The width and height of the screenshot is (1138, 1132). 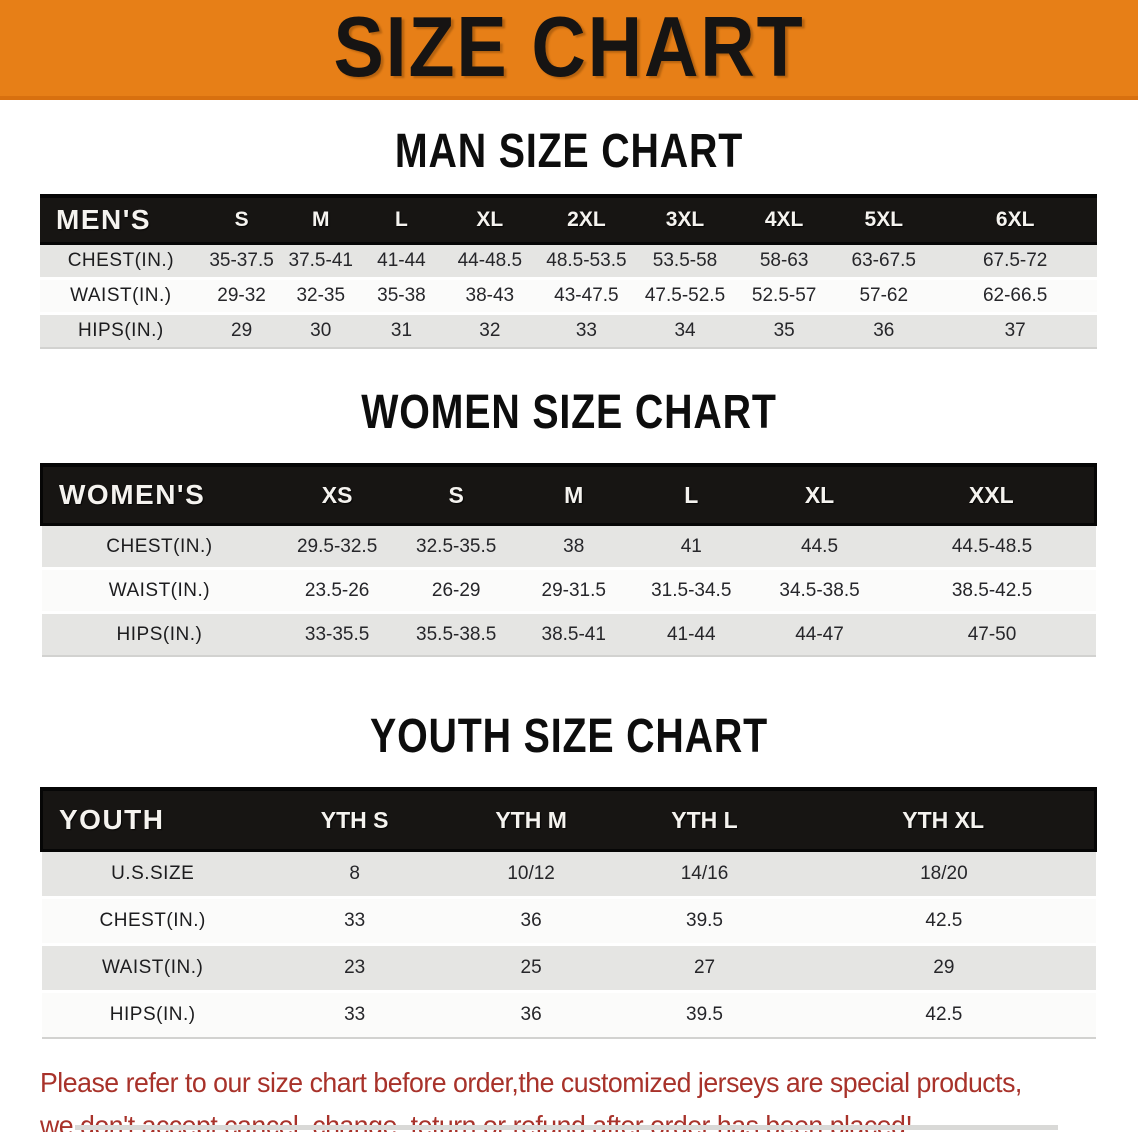 What do you see at coordinates (1015, 219) in the screenshot?
I see `size-column-header: 6XL` at bounding box center [1015, 219].